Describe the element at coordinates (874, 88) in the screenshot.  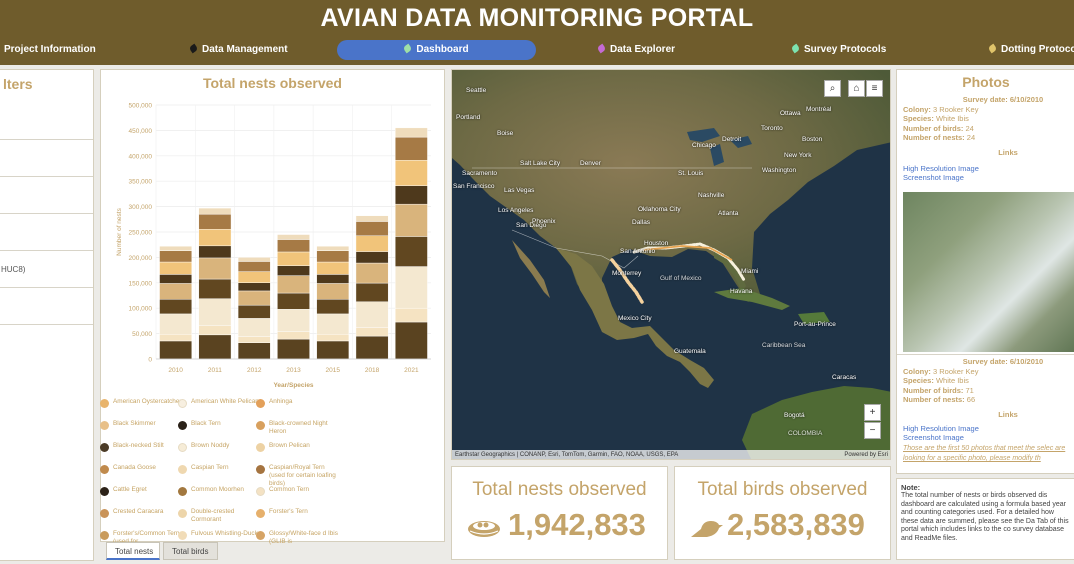
I see `layers-icon: ≡` at that location.